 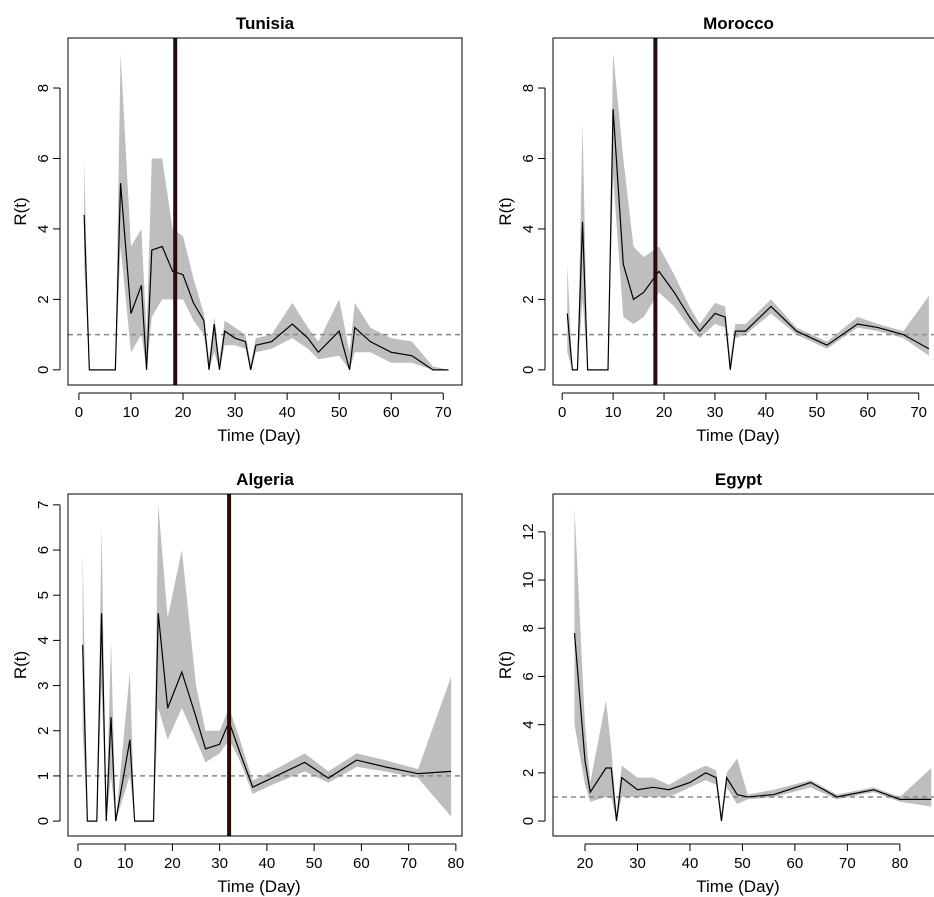 I want to click on y-tick-label: 7, so click(x=43, y=505).